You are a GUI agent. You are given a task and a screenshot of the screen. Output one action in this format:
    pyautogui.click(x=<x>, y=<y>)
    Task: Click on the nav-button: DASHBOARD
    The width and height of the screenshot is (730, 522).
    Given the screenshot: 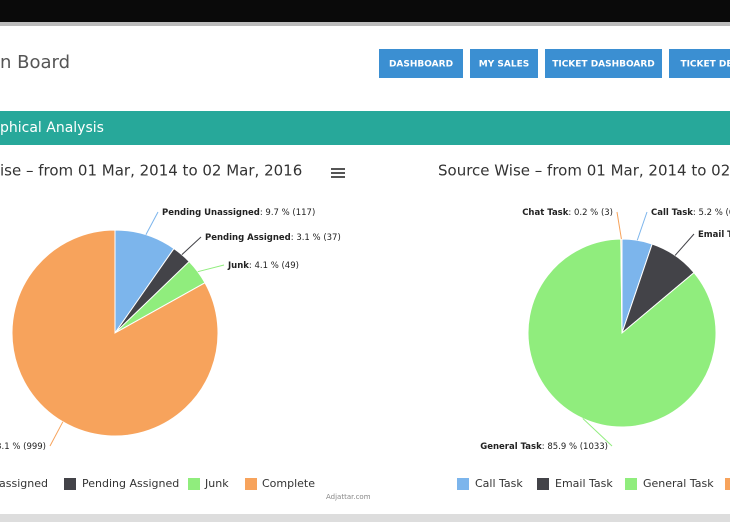 What is the action you would take?
    pyautogui.click(x=421, y=63)
    